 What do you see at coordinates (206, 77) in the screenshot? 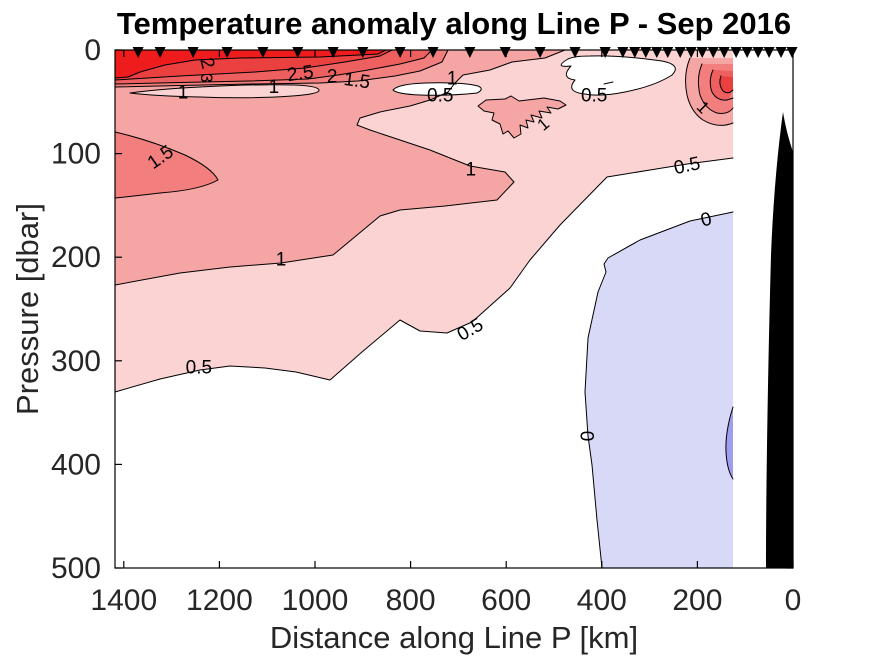
I see `contour-label: 3` at bounding box center [206, 77].